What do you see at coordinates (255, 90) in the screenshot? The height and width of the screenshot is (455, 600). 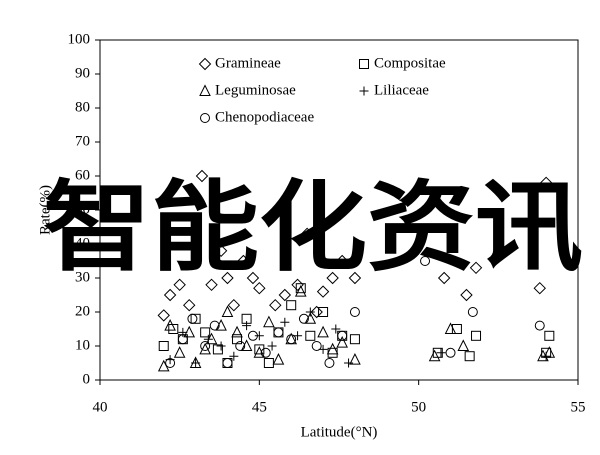 I see `legend-label: Leguminosae` at bounding box center [255, 90].